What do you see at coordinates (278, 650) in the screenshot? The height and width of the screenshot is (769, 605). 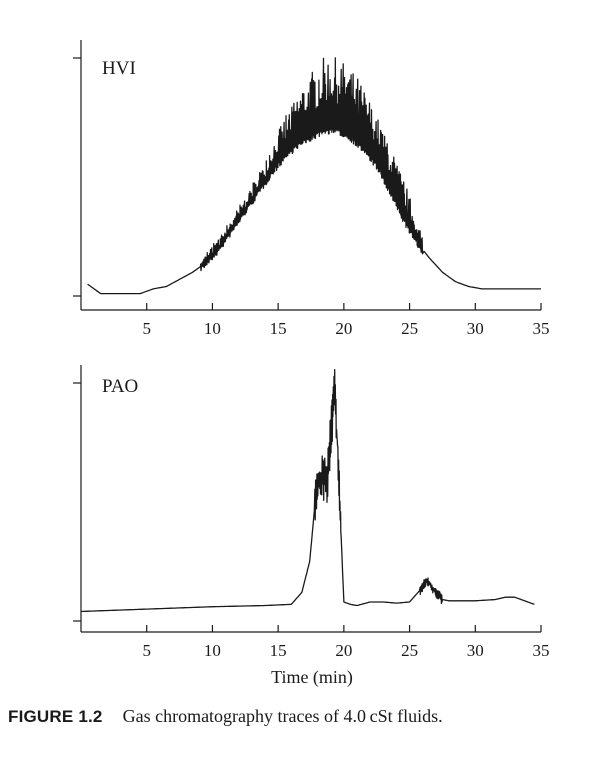 I see `pao-x-tick-label: 15` at bounding box center [278, 650].